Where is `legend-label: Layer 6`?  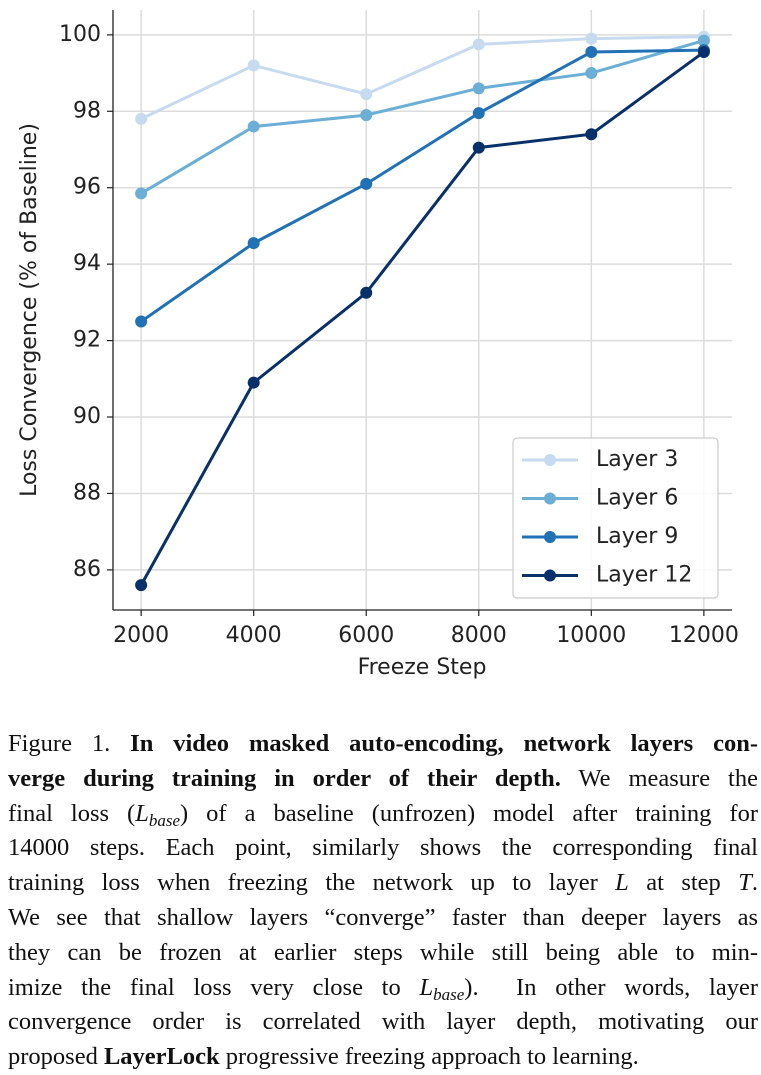
legend-label: Layer 6 is located at coordinates (637, 498).